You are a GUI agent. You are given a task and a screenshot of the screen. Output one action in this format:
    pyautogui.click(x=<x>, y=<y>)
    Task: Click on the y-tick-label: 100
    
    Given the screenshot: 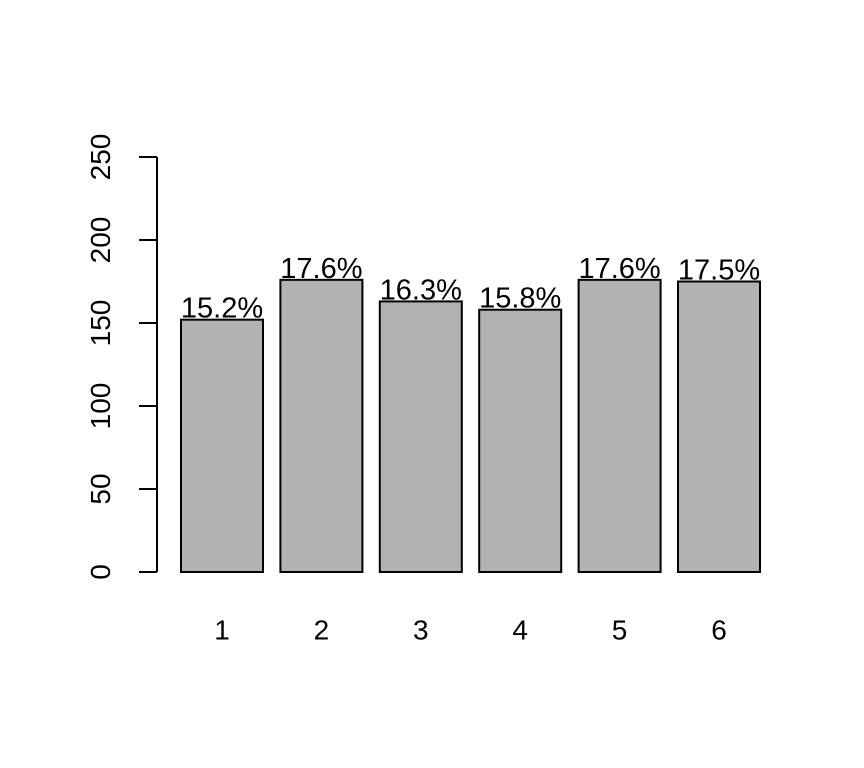 What is the action you would take?
    pyautogui.click(x=100, y=406)
    